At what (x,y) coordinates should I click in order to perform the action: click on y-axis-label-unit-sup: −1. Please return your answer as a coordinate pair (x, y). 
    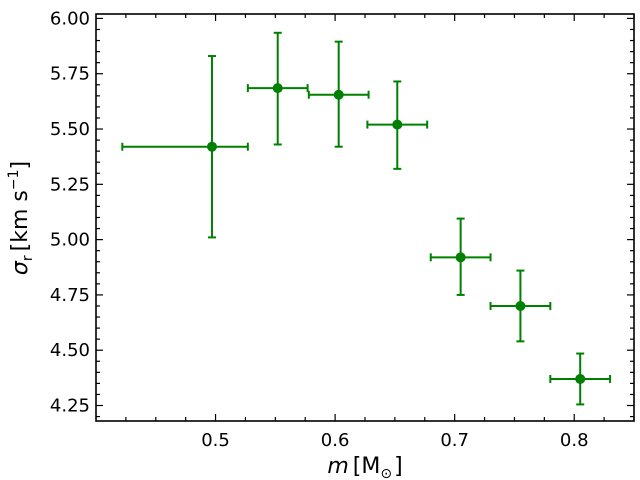
    Looking at the image, I should click on (14, 180).